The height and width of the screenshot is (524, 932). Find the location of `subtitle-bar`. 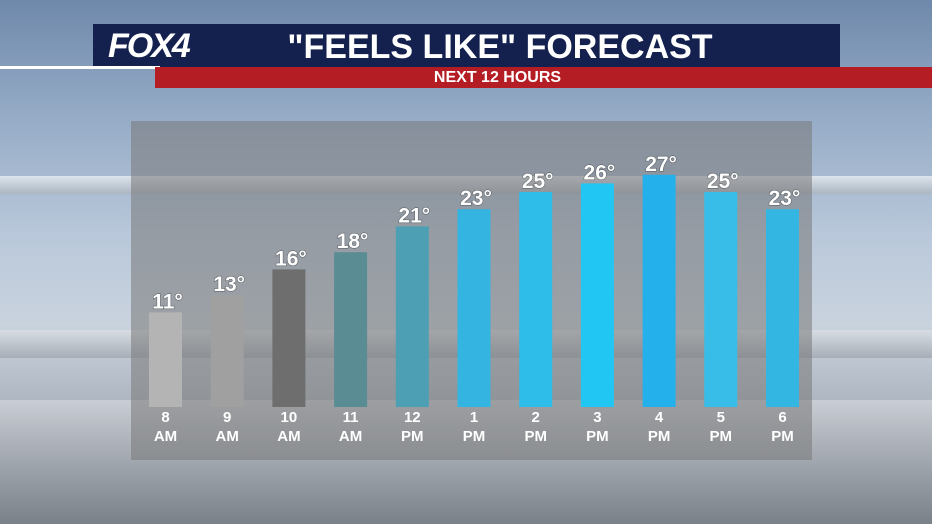

subtitle-bar is located at coordinates (543, 77).